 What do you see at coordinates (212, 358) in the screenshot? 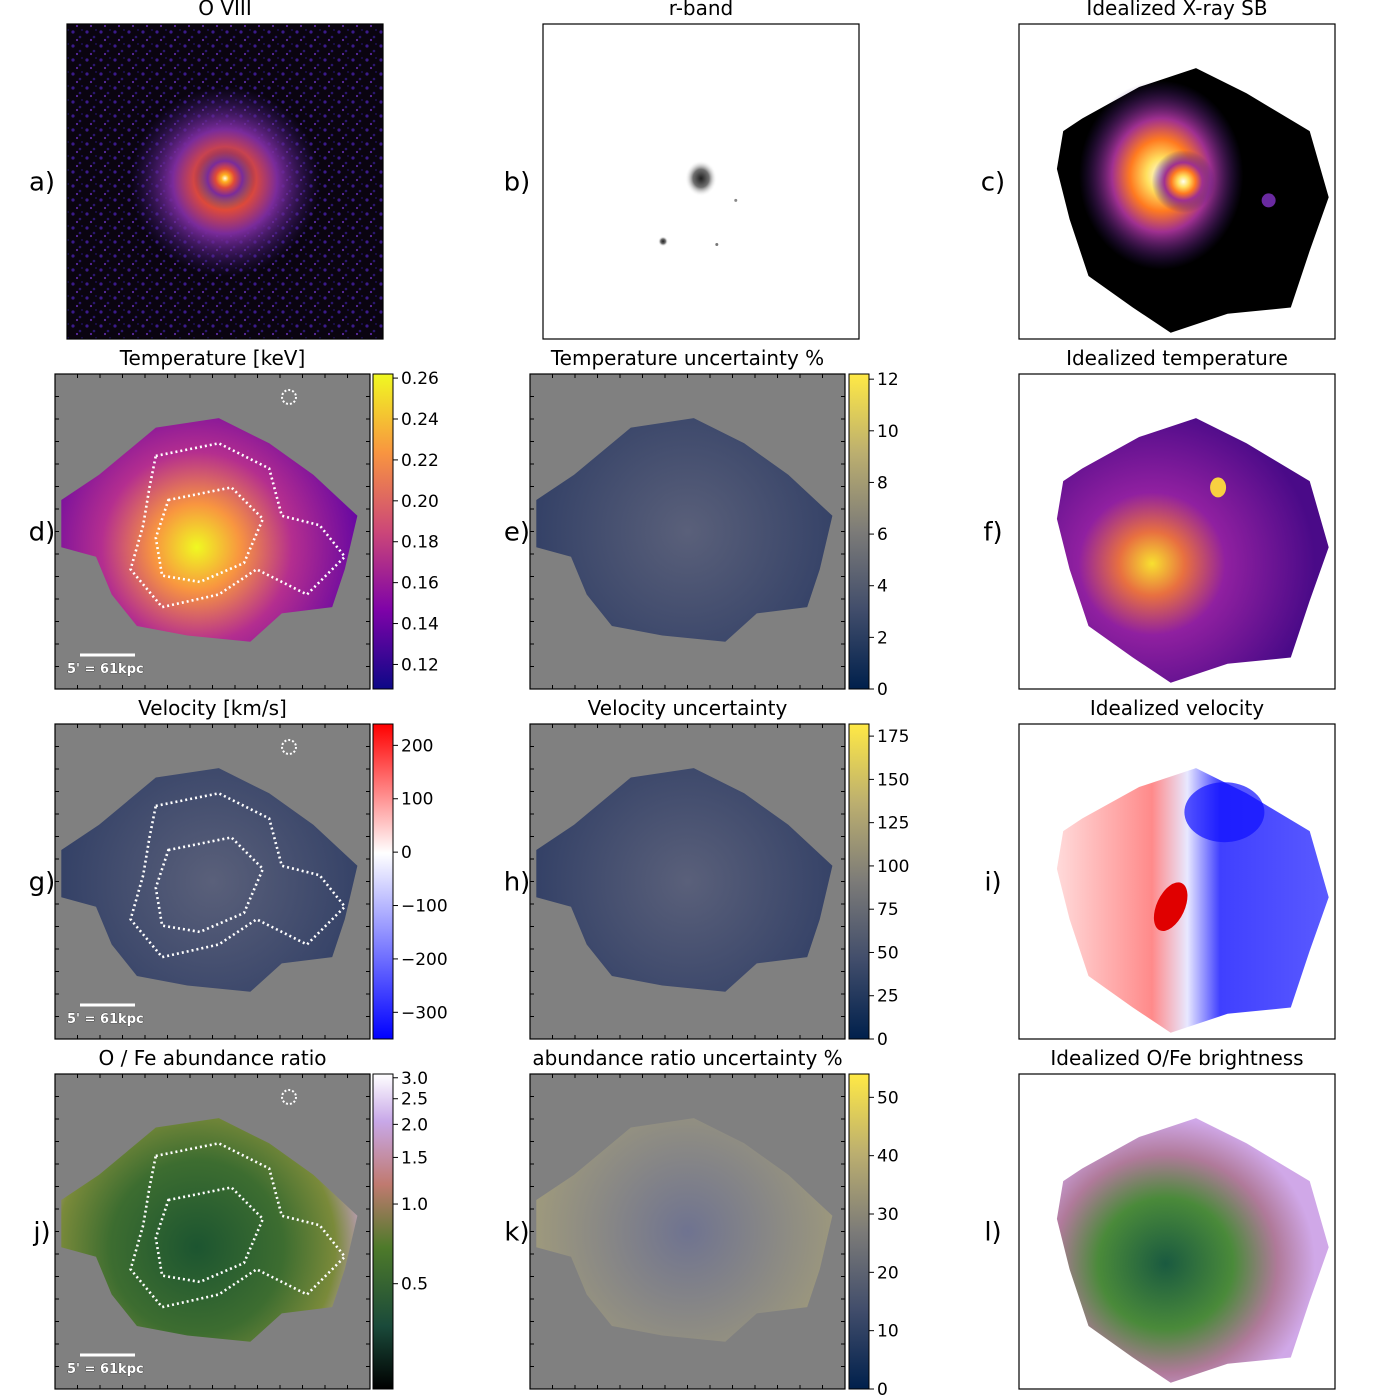
I see `panel-title: Temperature [keV]` at bounding box center [212, 358].